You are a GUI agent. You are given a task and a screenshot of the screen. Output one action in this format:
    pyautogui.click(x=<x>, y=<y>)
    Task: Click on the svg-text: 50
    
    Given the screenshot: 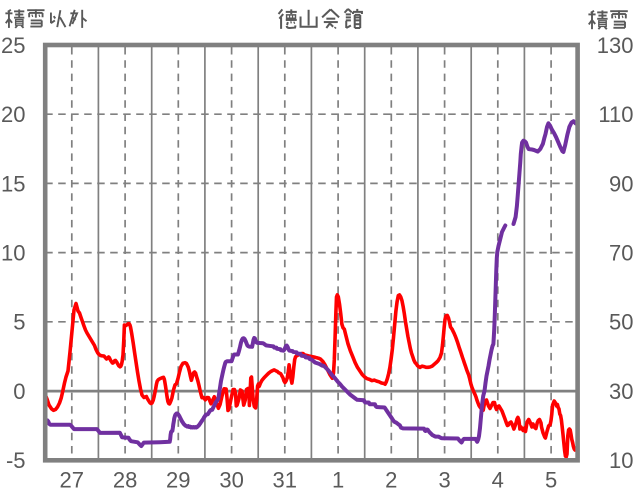 What is the action you would take?
    pyautogui.click(x=621, y=322)
    